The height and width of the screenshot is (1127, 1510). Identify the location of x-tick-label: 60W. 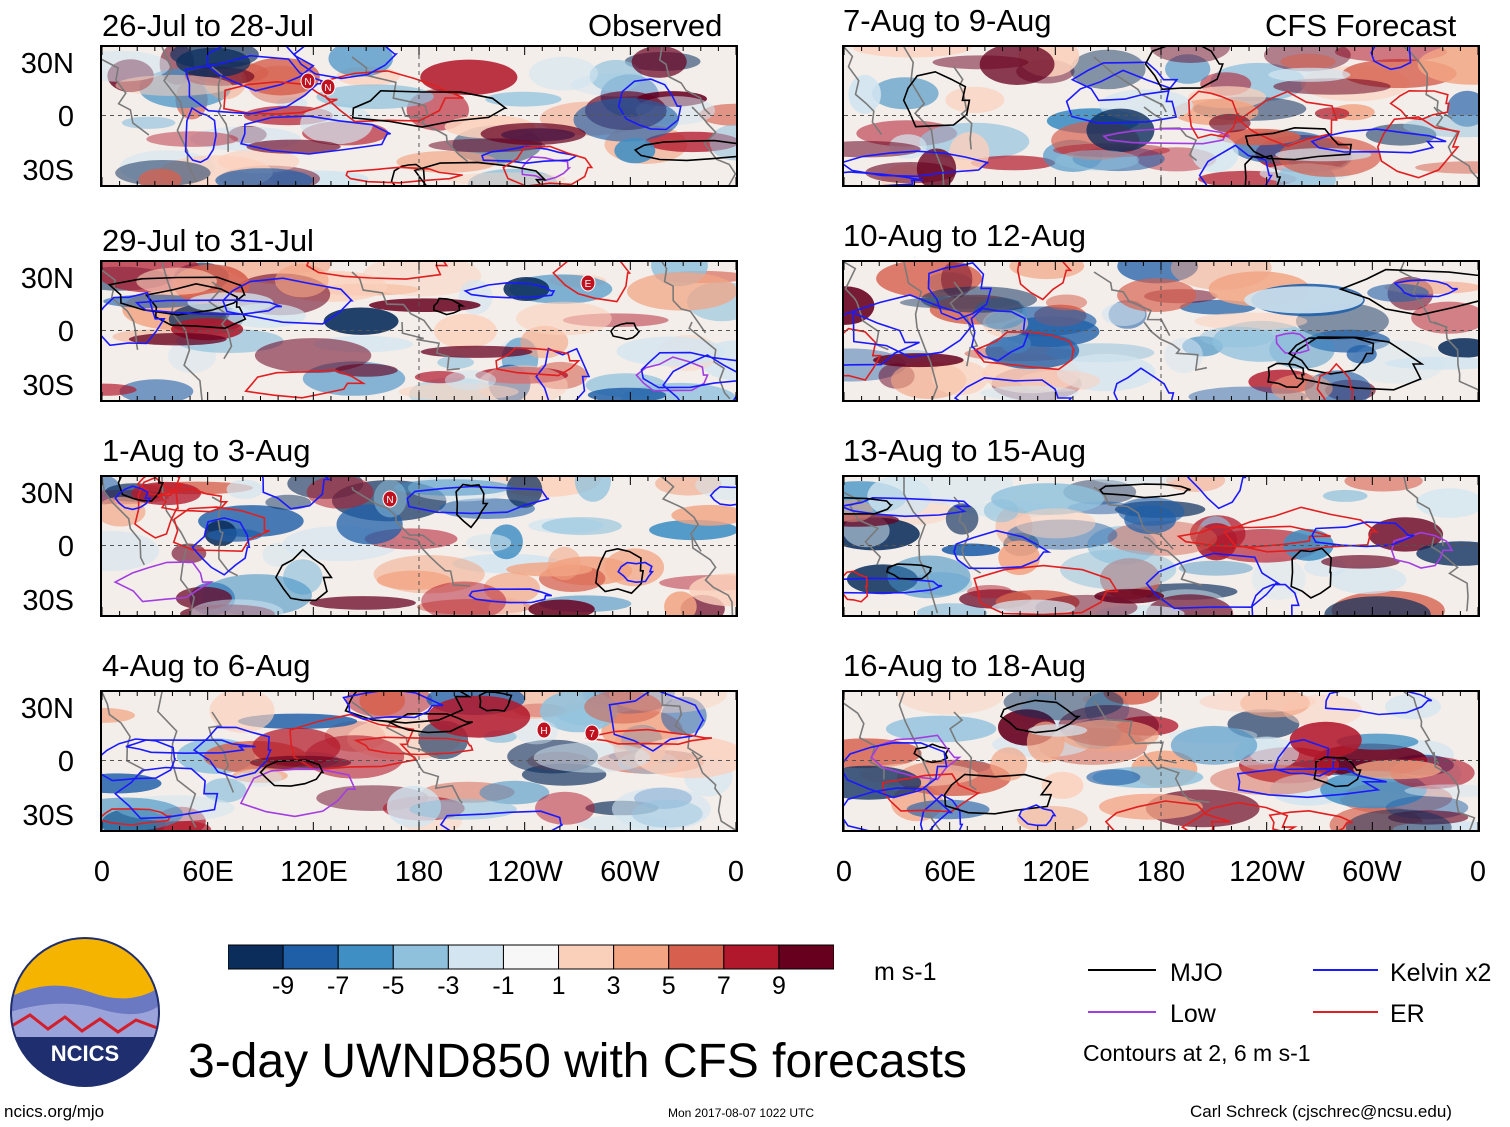
(1372, 872).